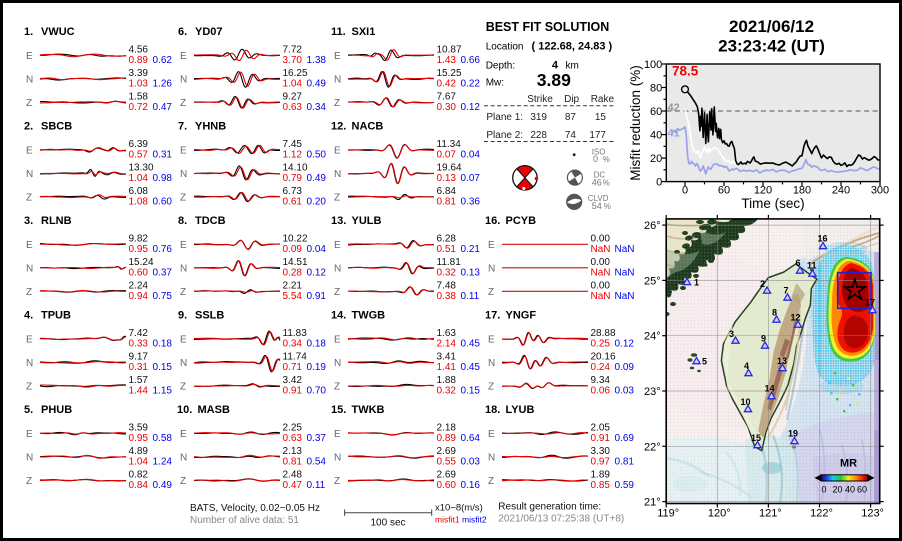 This screenshot has height=541, width=902. What do you see at coordinates (293, 96) in the screenshot?
I see `svg-text: 9.27` at bounding box center [293, 96].